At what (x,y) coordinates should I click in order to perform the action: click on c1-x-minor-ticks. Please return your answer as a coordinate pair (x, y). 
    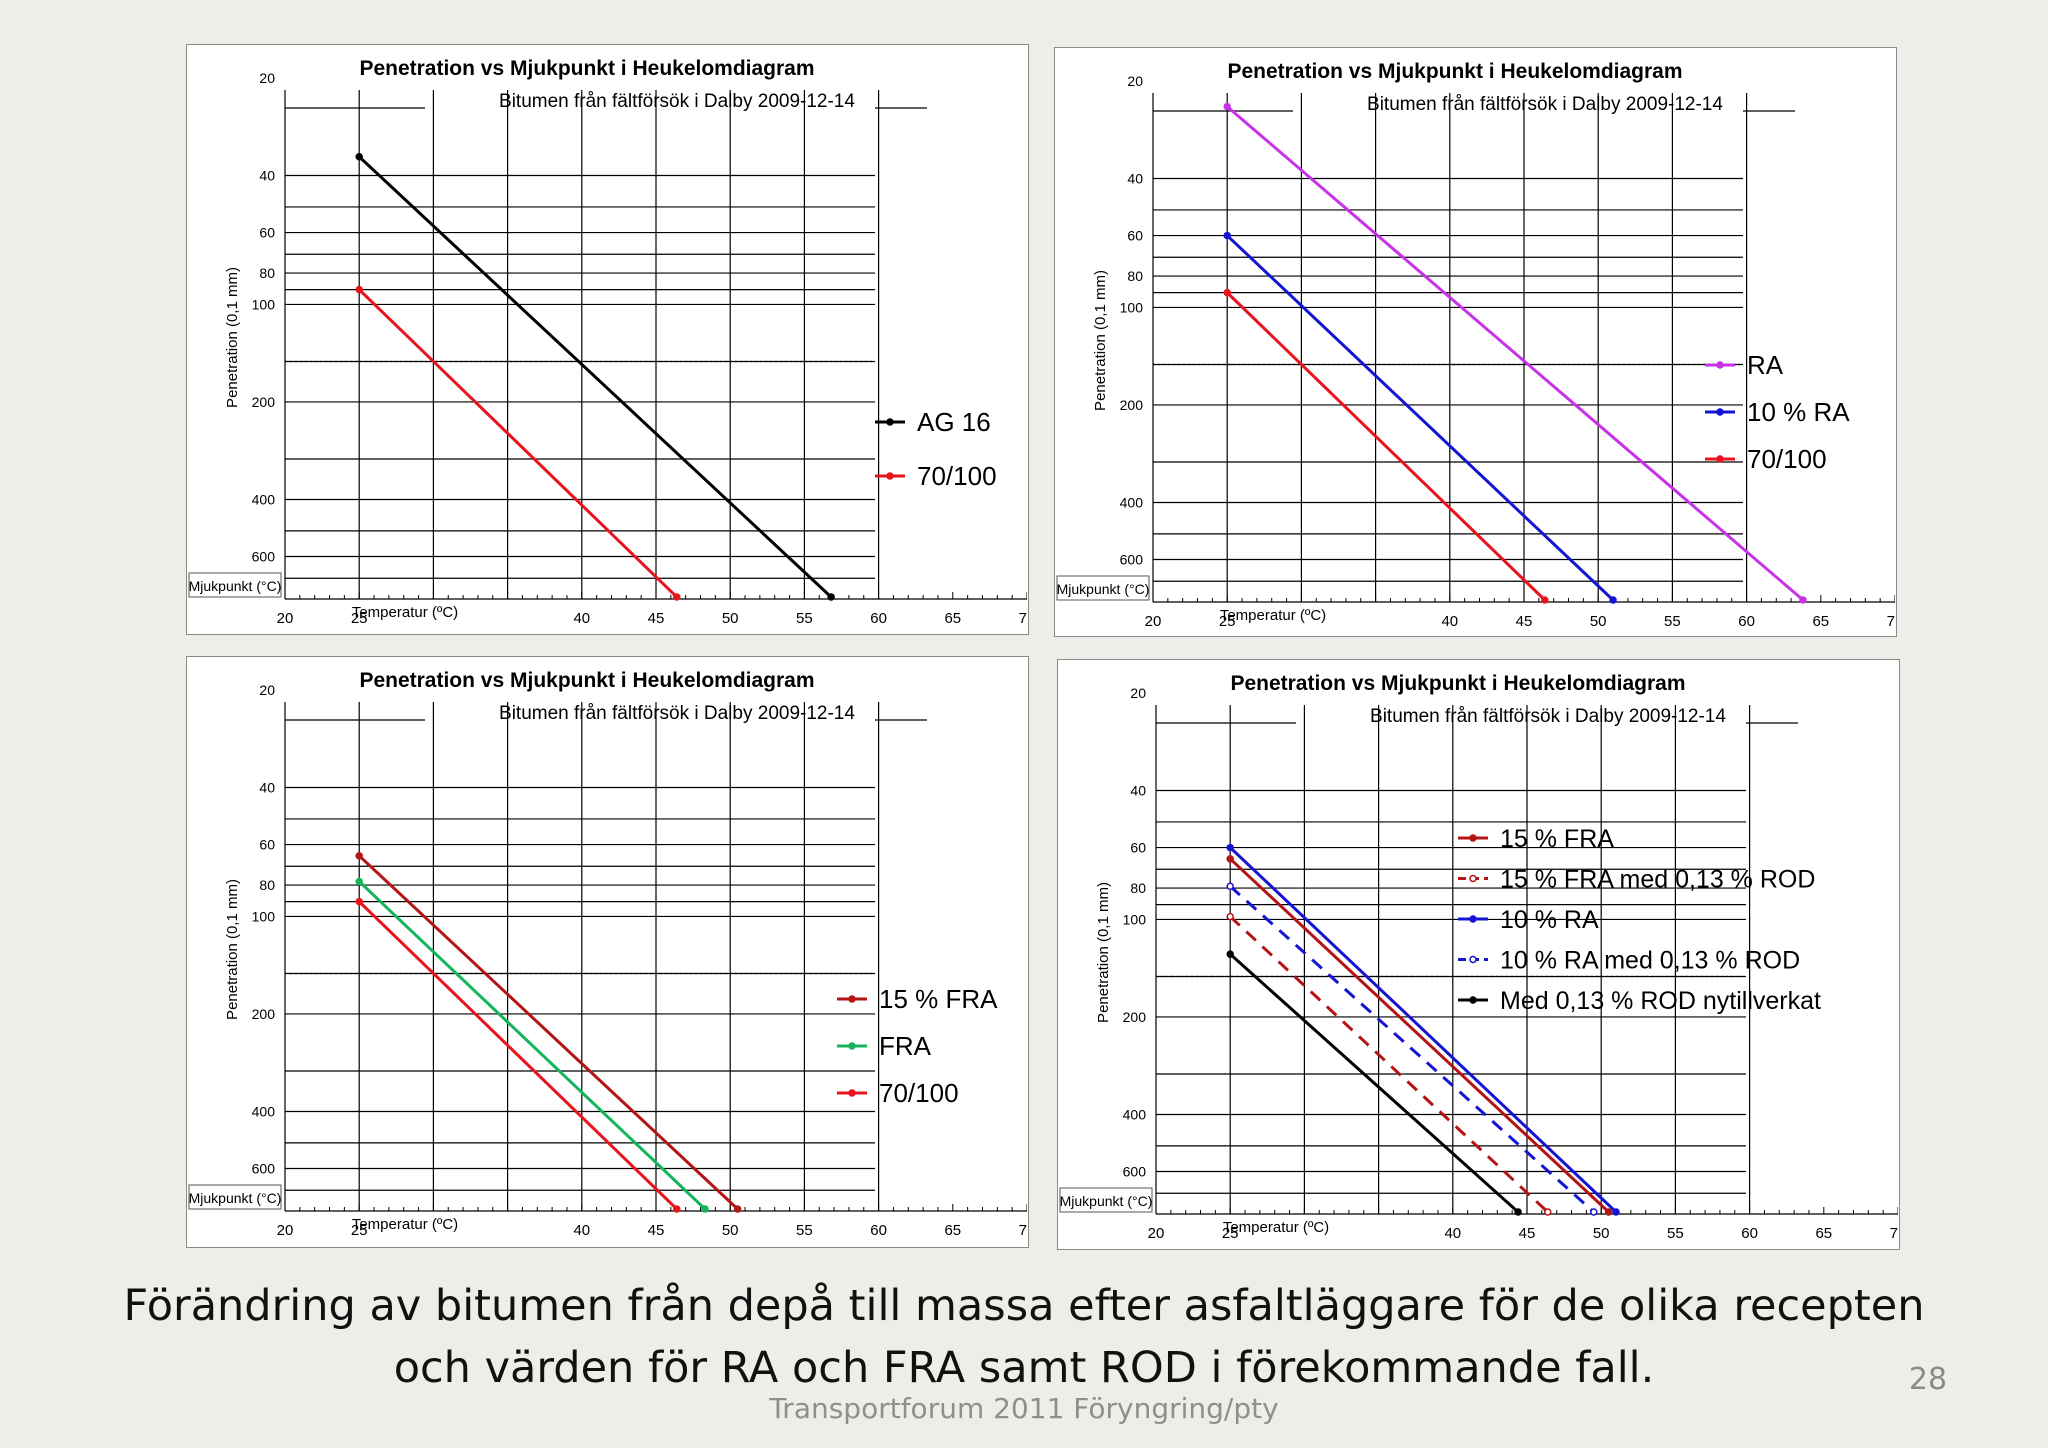
    Looking at the image, I should click on (655, 595).